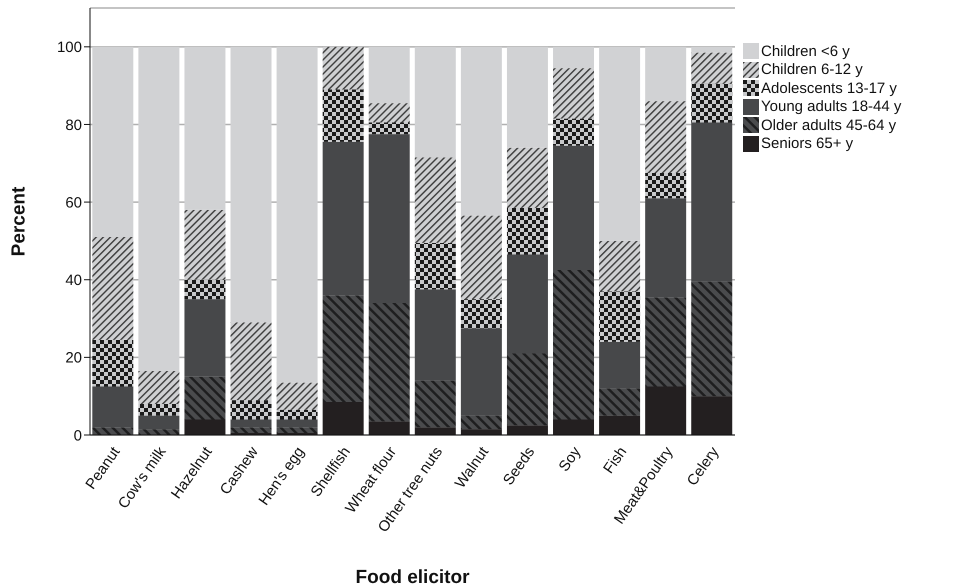 The image size is (968, 585). I want to click on legend-label: Children 6-12 y, so click(812, 69).